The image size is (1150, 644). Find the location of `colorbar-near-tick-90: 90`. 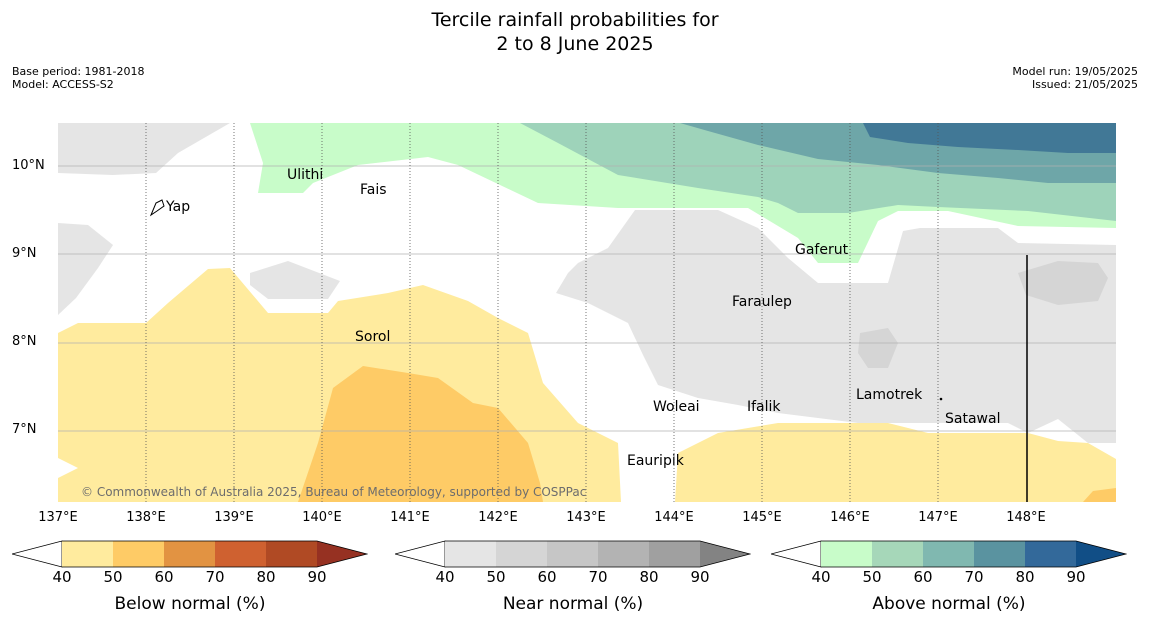

colorbar-near-tick-90: 90 is located at coordinates (700, 577).